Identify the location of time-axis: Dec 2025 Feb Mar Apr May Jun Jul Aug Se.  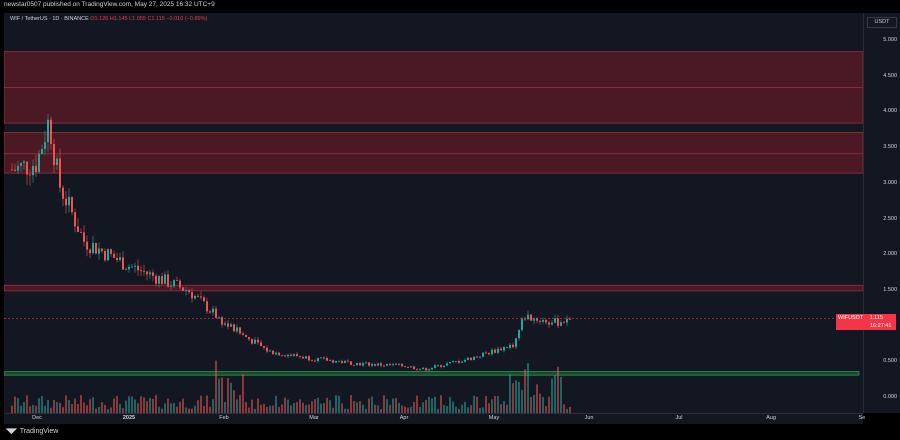
(434, 419).